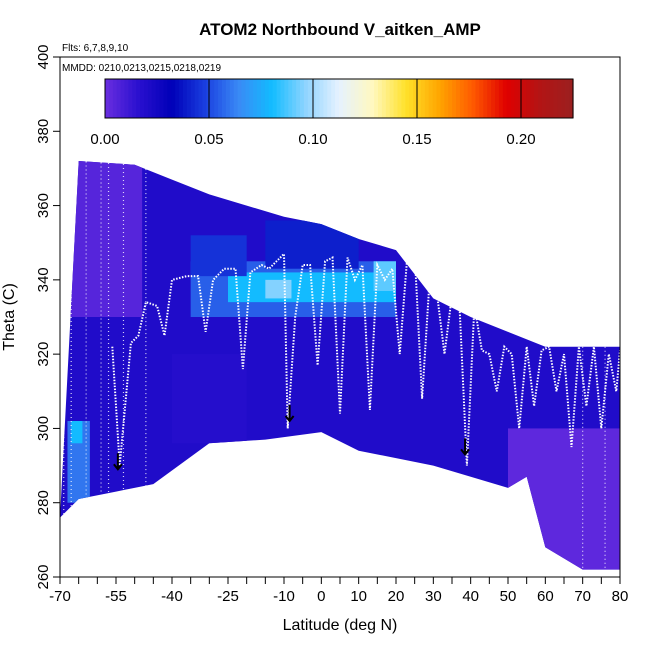 This screenshot has height=650, width=650. What do you see at coordinates (172, 596) in the screenshot?
I see `x-tick-label: -40` at bounding box center [172, 596].